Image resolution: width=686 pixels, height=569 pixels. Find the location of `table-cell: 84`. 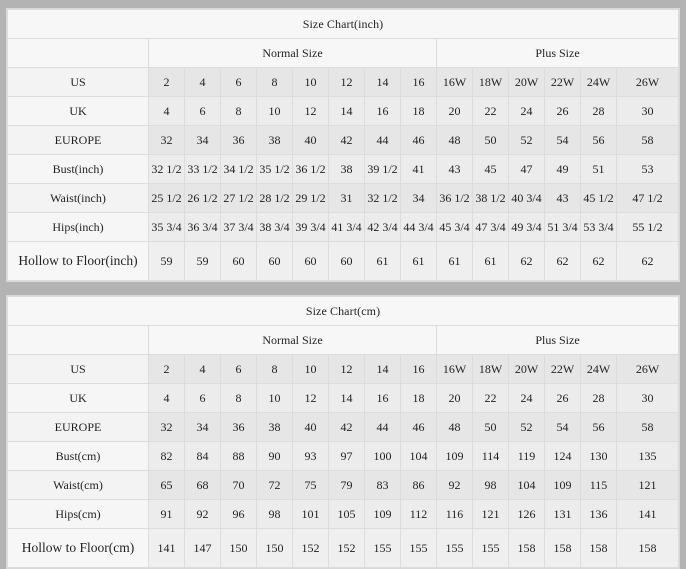

table-cell: 84 is located at coordinates (202, 456).